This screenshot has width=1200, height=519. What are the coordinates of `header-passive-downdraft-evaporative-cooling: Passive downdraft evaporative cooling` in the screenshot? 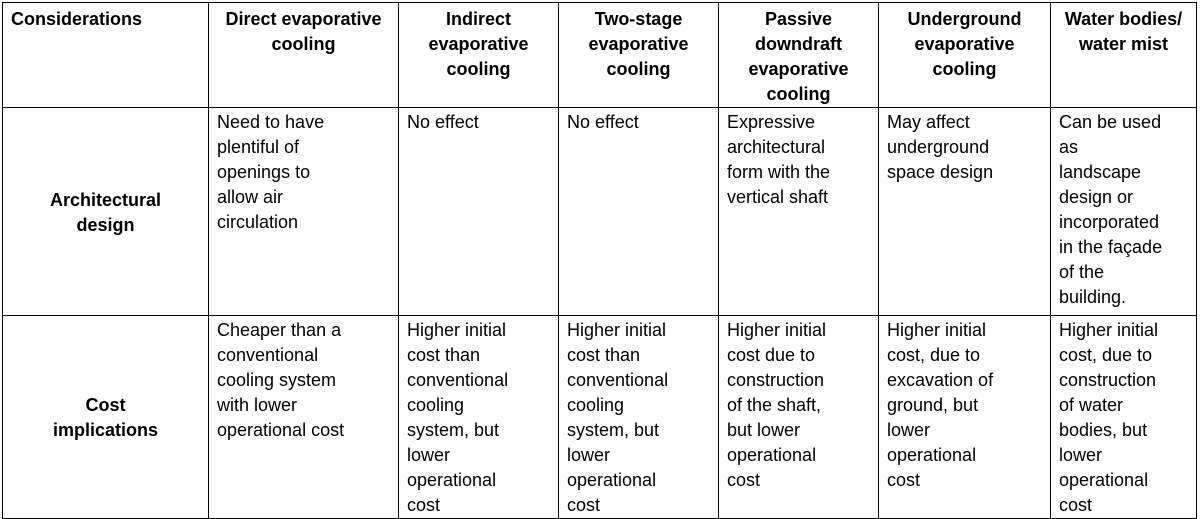 It's located at (798, 55).